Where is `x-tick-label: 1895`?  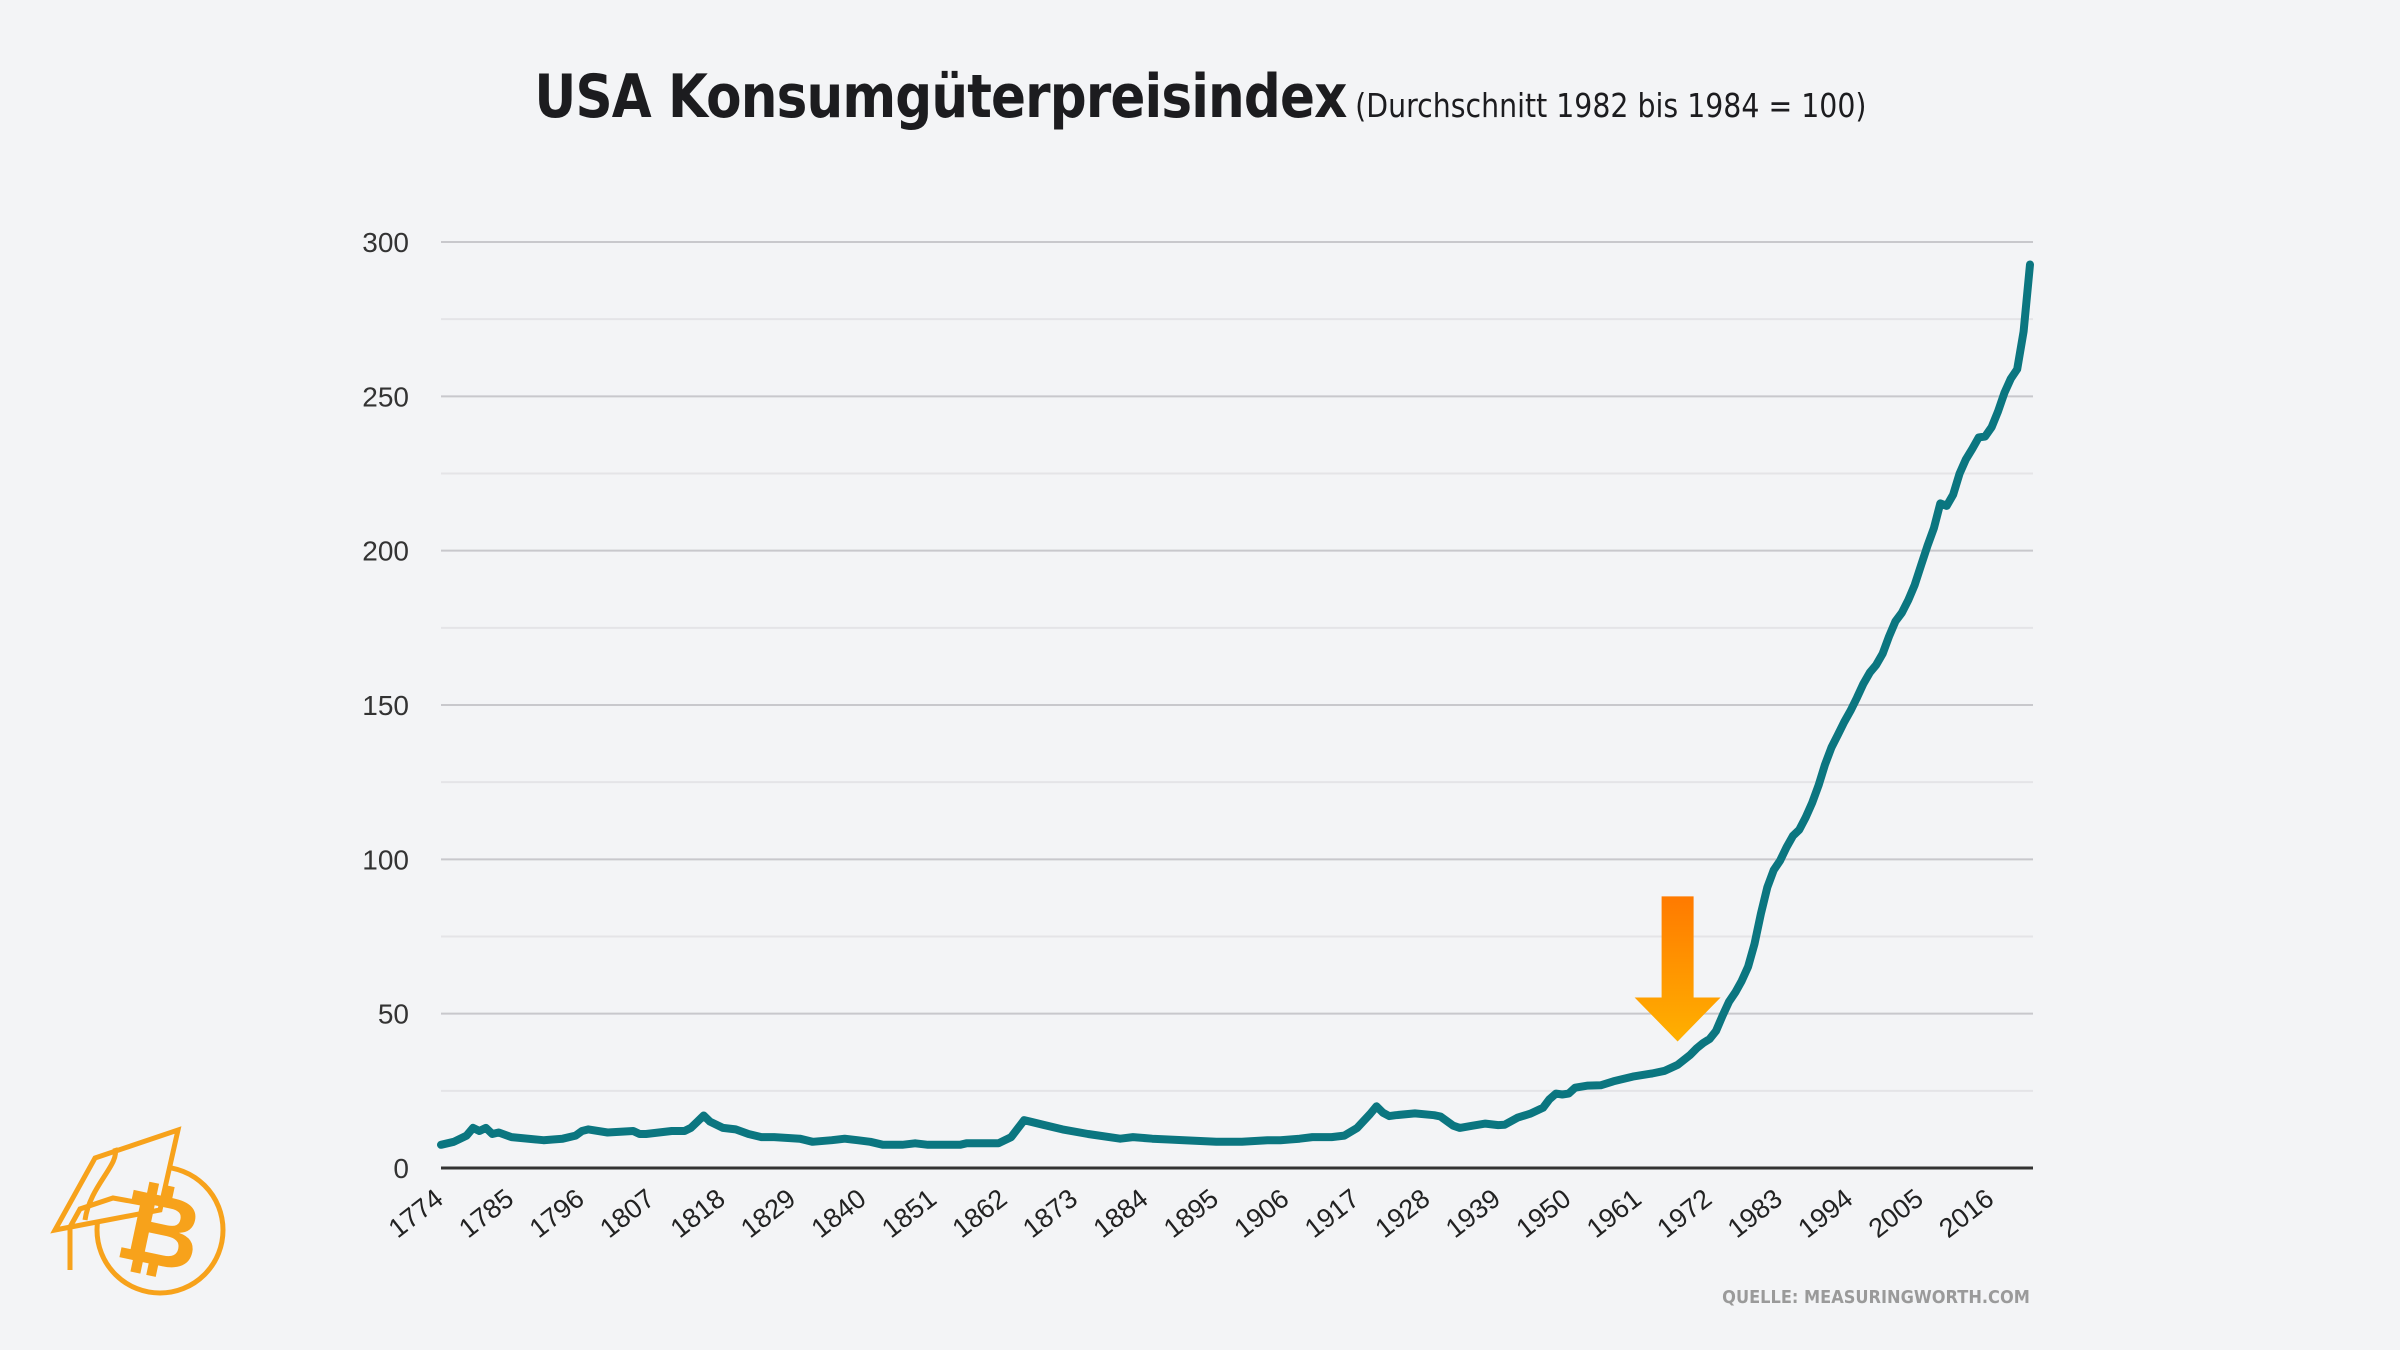
x-tick-label: 1895 is located at coordinates (1191, 1213).